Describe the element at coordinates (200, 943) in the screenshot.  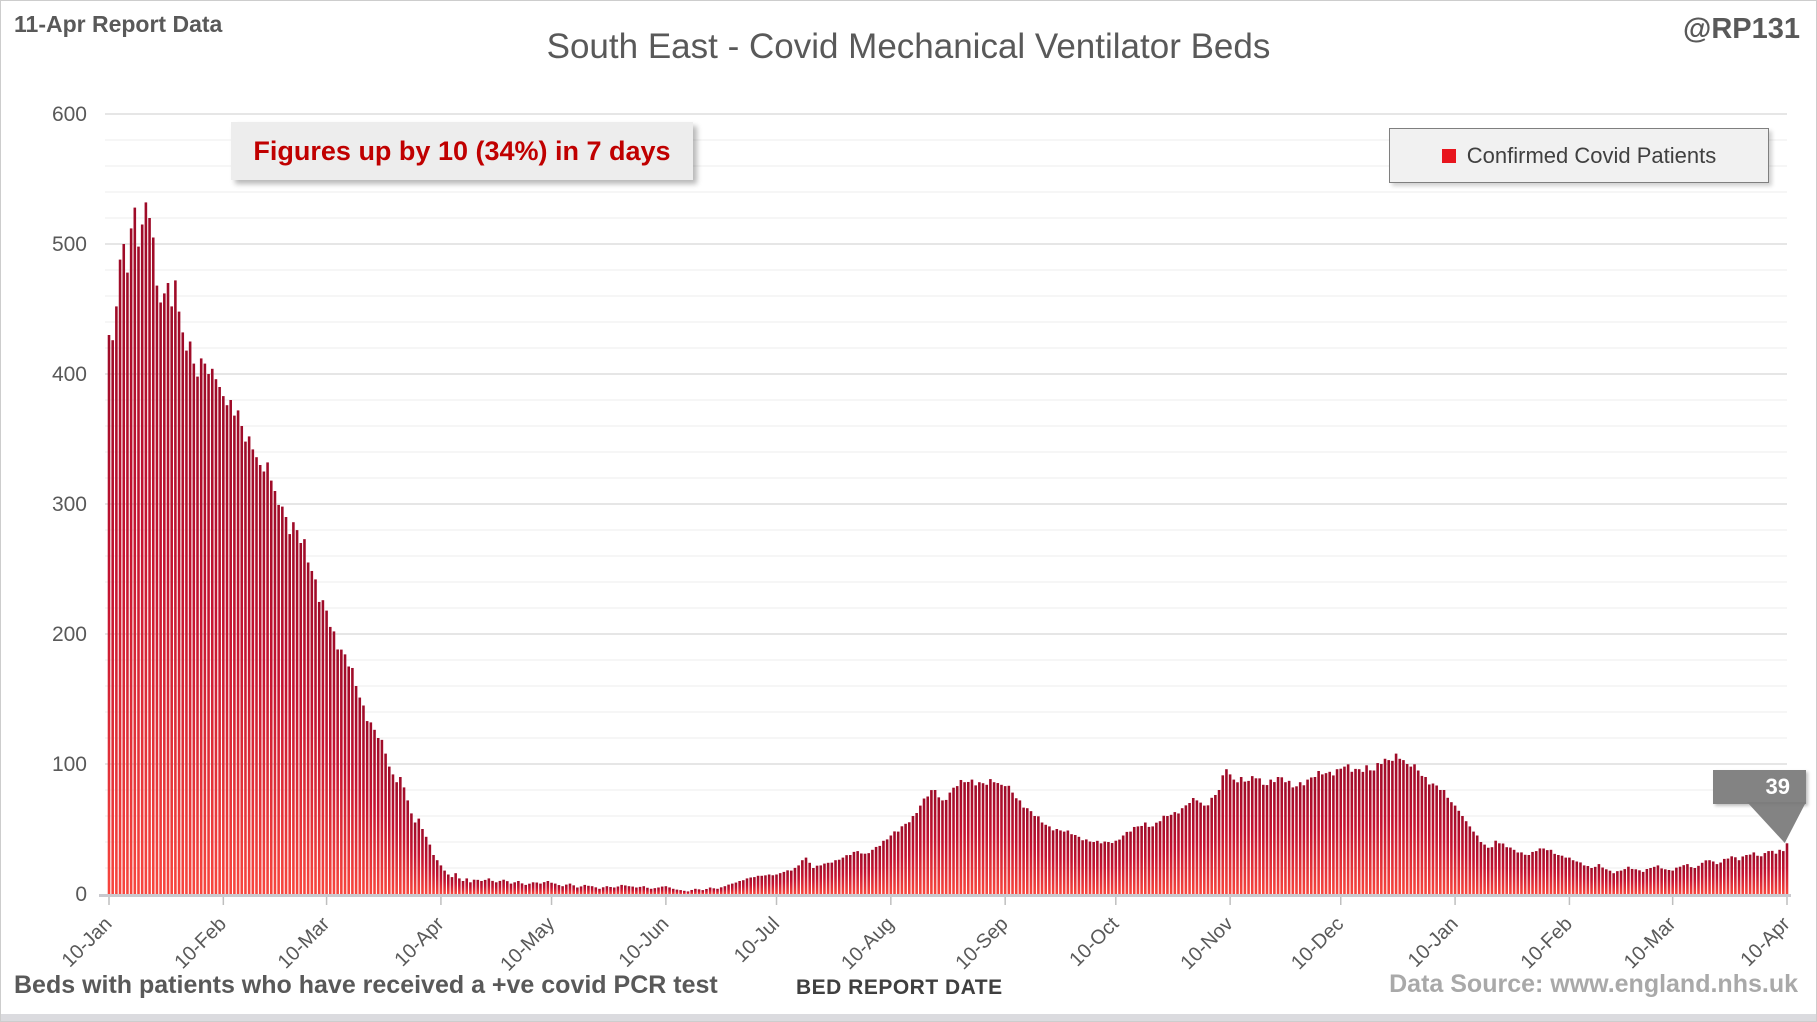
I see `x-axis-tick-label: 10-Feb` at that location.